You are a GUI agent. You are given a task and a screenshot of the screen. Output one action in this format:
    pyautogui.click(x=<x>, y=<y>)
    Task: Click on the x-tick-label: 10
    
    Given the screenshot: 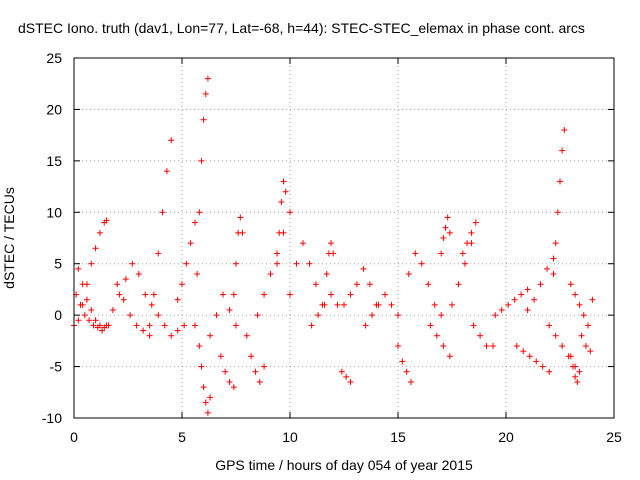 What is the action you would take?
    pyautogui.click(x=290, y=437)
    